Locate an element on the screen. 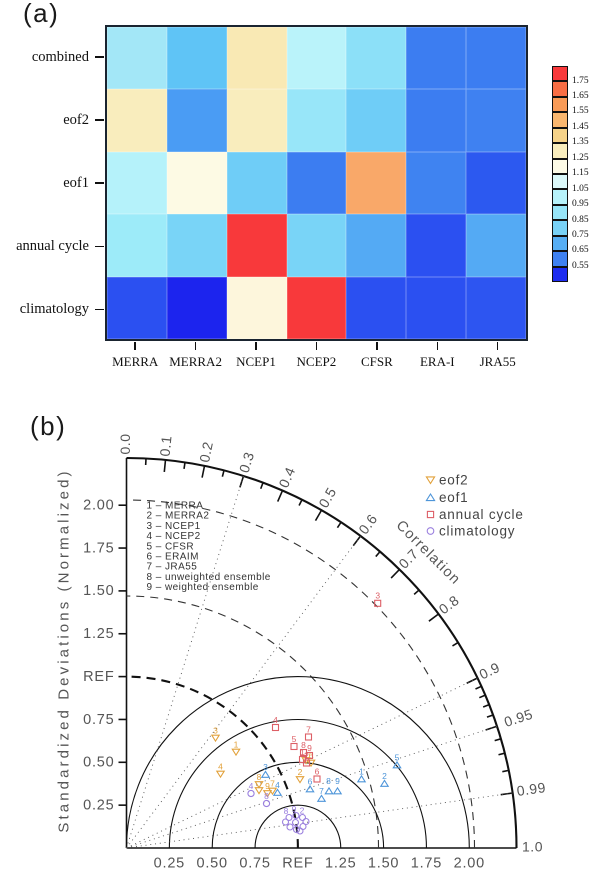  svg-text: 0.1 is located at coordinates (166, 446).